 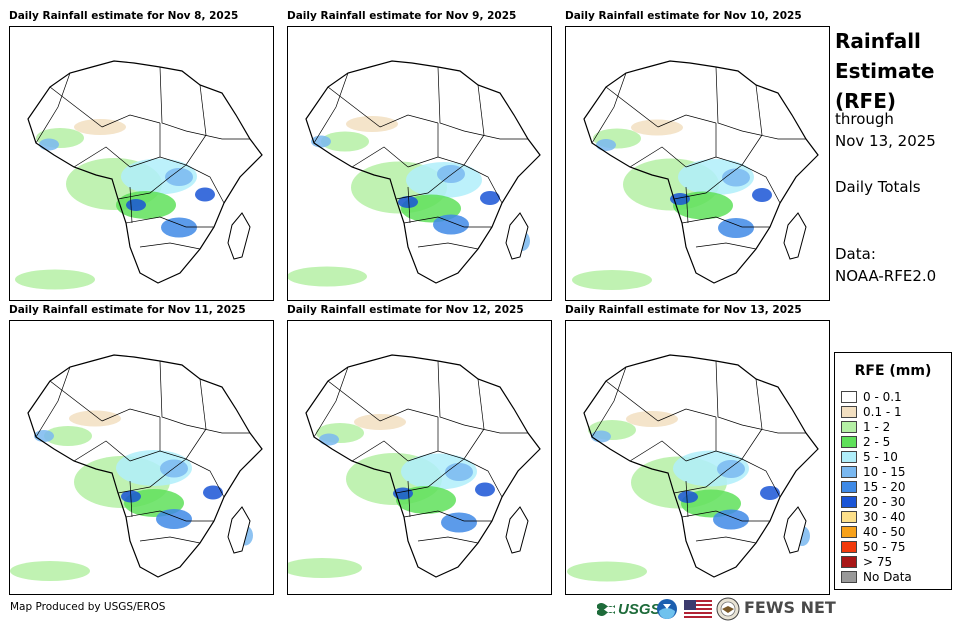 I want to click on legend-label: > 75, so click(x=878, y=561).